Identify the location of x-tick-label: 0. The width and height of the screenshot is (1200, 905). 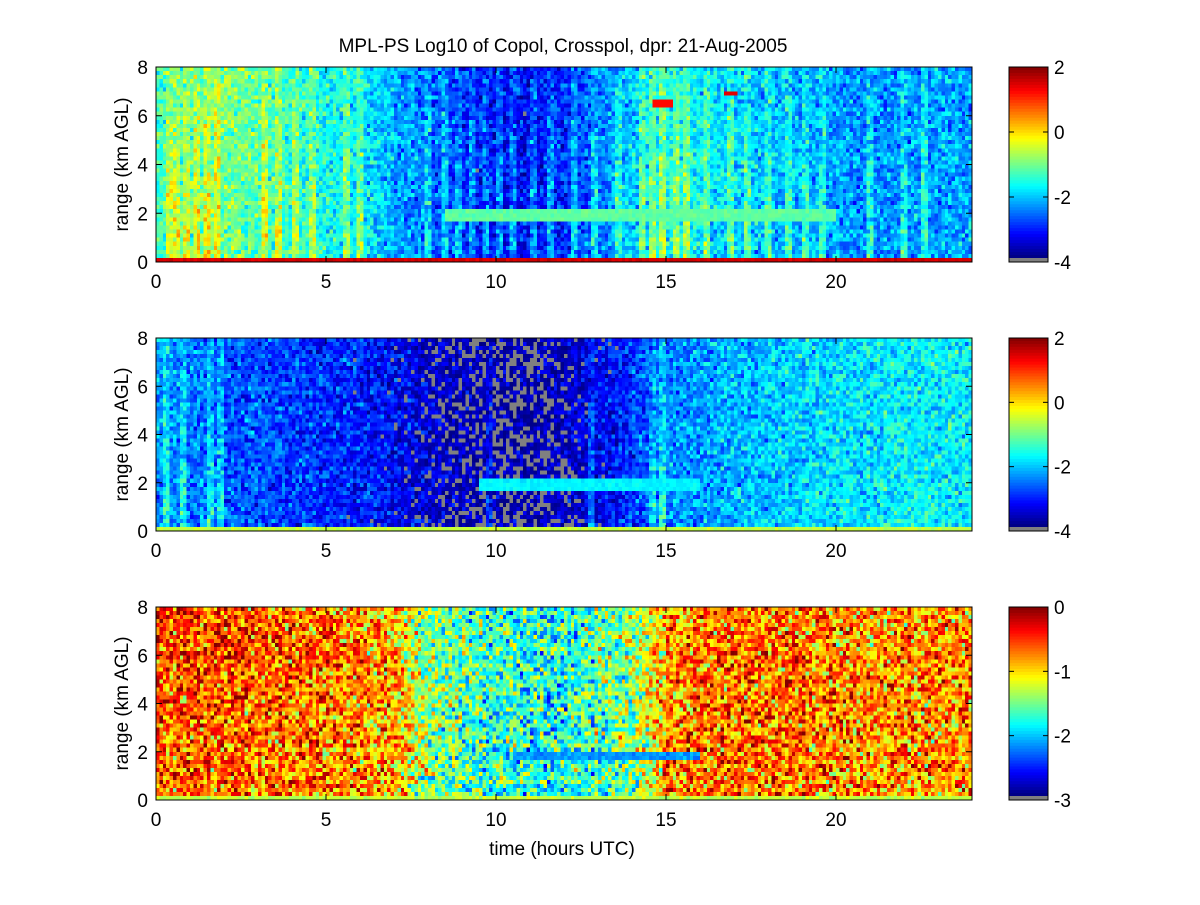
(156, 820).